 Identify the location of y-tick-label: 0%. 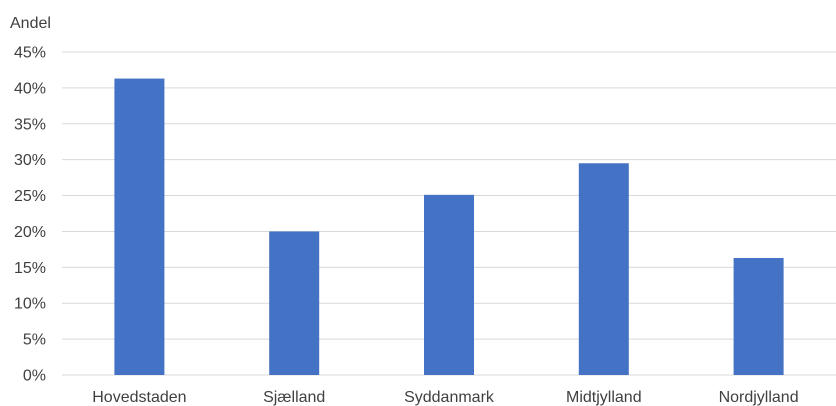
(34, 376).